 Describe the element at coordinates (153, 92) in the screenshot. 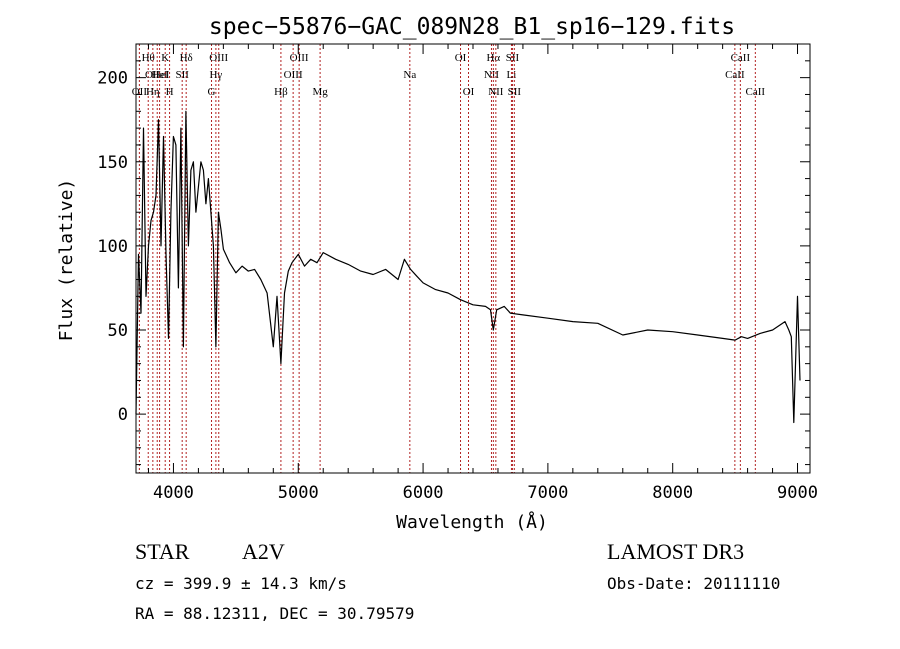

I see `spectral-line-label: Hη` at that location.